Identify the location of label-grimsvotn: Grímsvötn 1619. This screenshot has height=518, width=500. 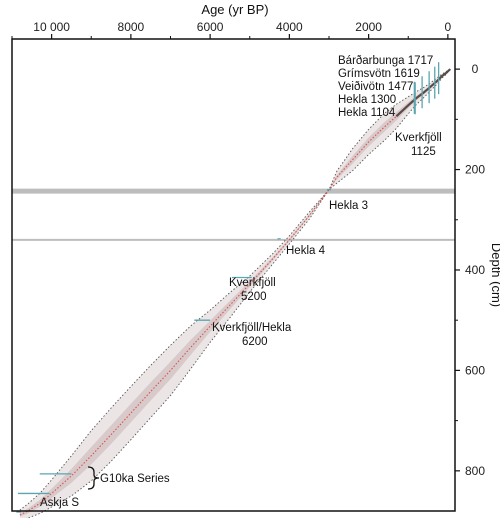
(379, 74).